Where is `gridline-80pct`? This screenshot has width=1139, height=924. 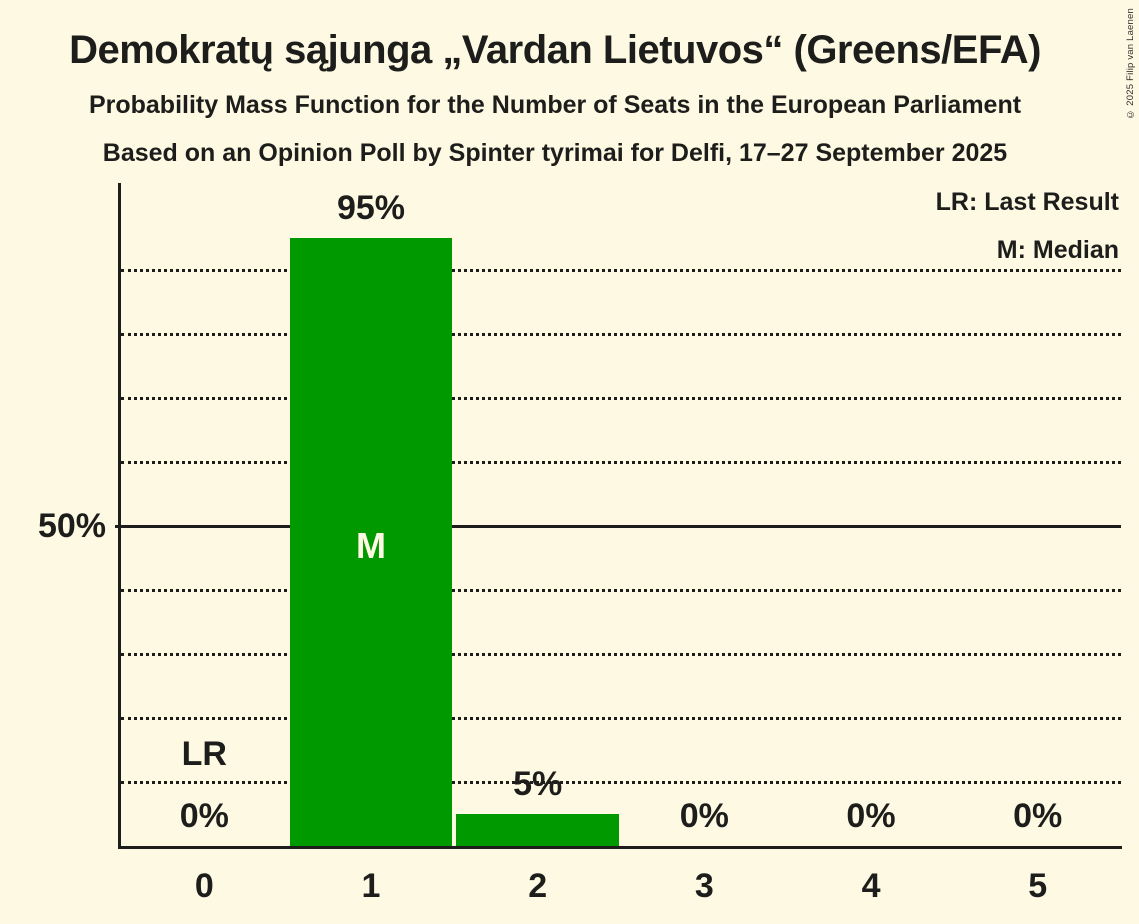 gridline-80pct is located at coordinates (621, 334).